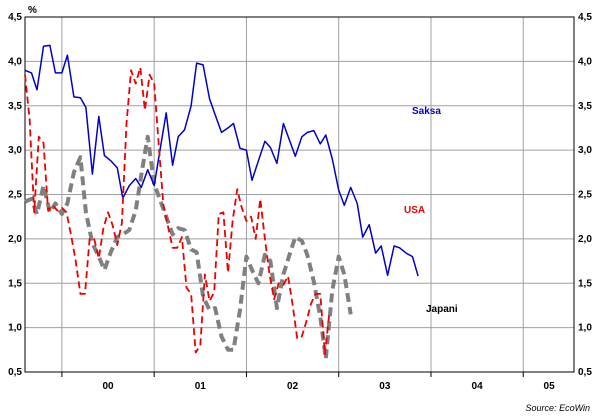 This screenshot has width=597, height=418. Describe the element at coordinates (201, 386) in the screenshot. I see `x-tick-label: 01` at that location.